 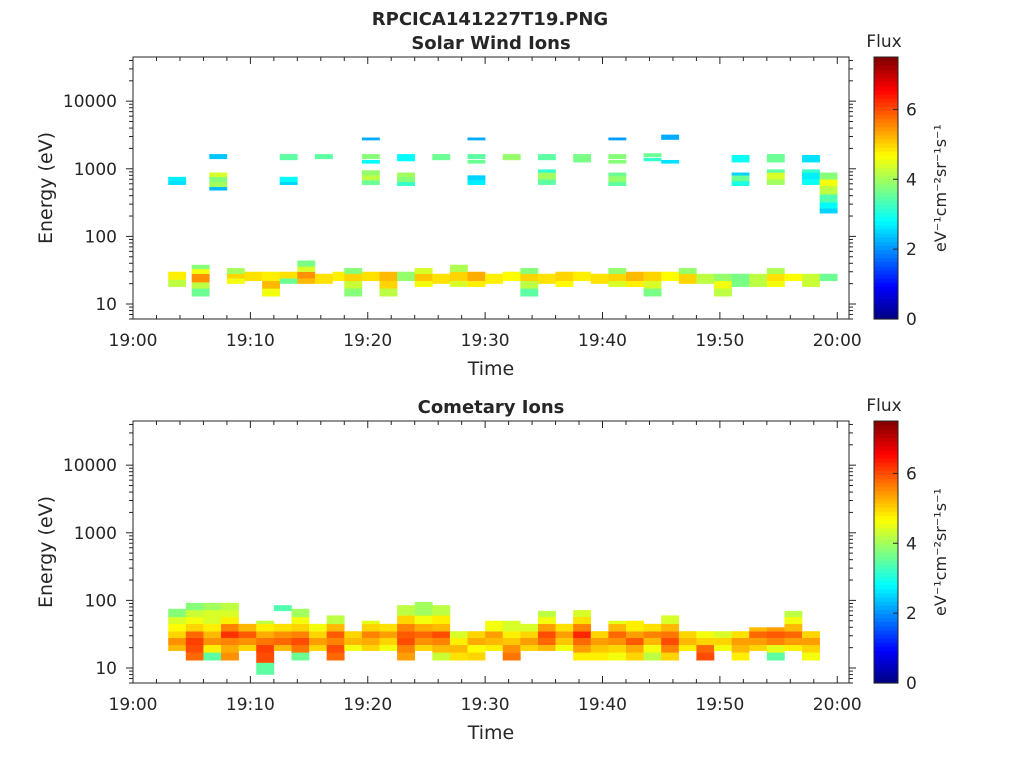 I want to click on colorbar-frame, so click(x=886, y=188).